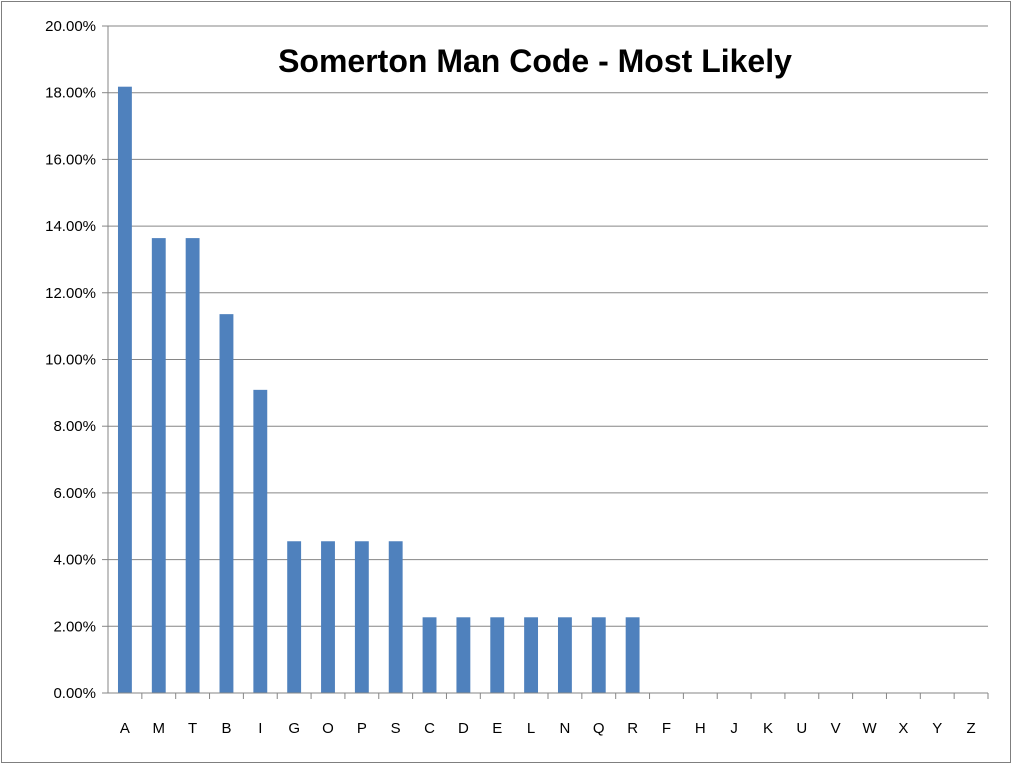 This screenshot has width=1014, height=766. I want to click on x-tick-label: X, so click(903, 728).